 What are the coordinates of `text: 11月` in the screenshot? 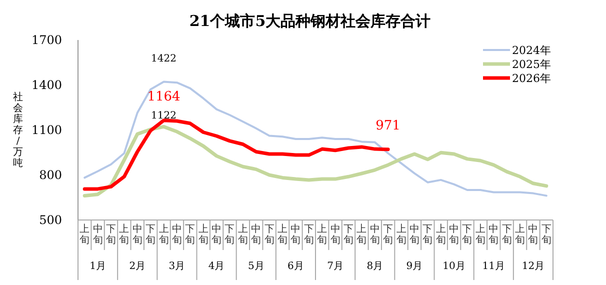 It's located at (493, 266).